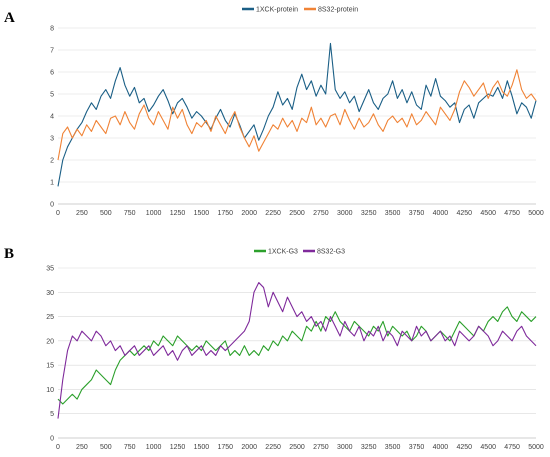  Describe the element at coordinates (321, 447) in the screenshot. I see `x-tick-label-b-11: 2750` at that location.